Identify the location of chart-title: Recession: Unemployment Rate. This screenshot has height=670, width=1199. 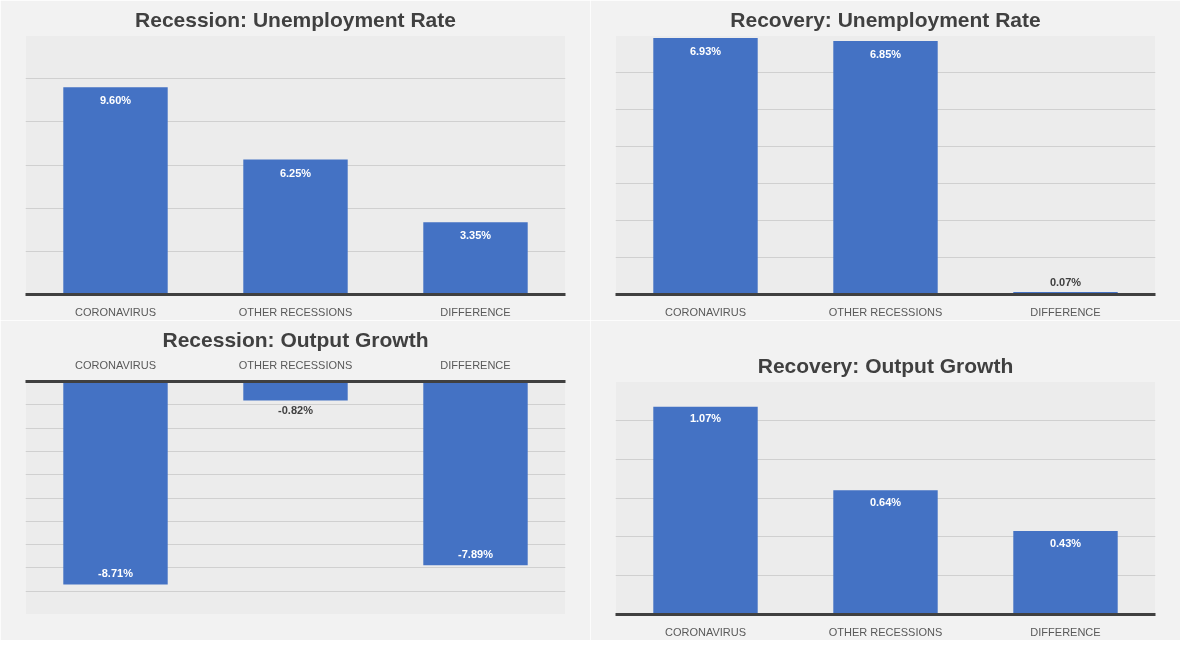
(295, 19).